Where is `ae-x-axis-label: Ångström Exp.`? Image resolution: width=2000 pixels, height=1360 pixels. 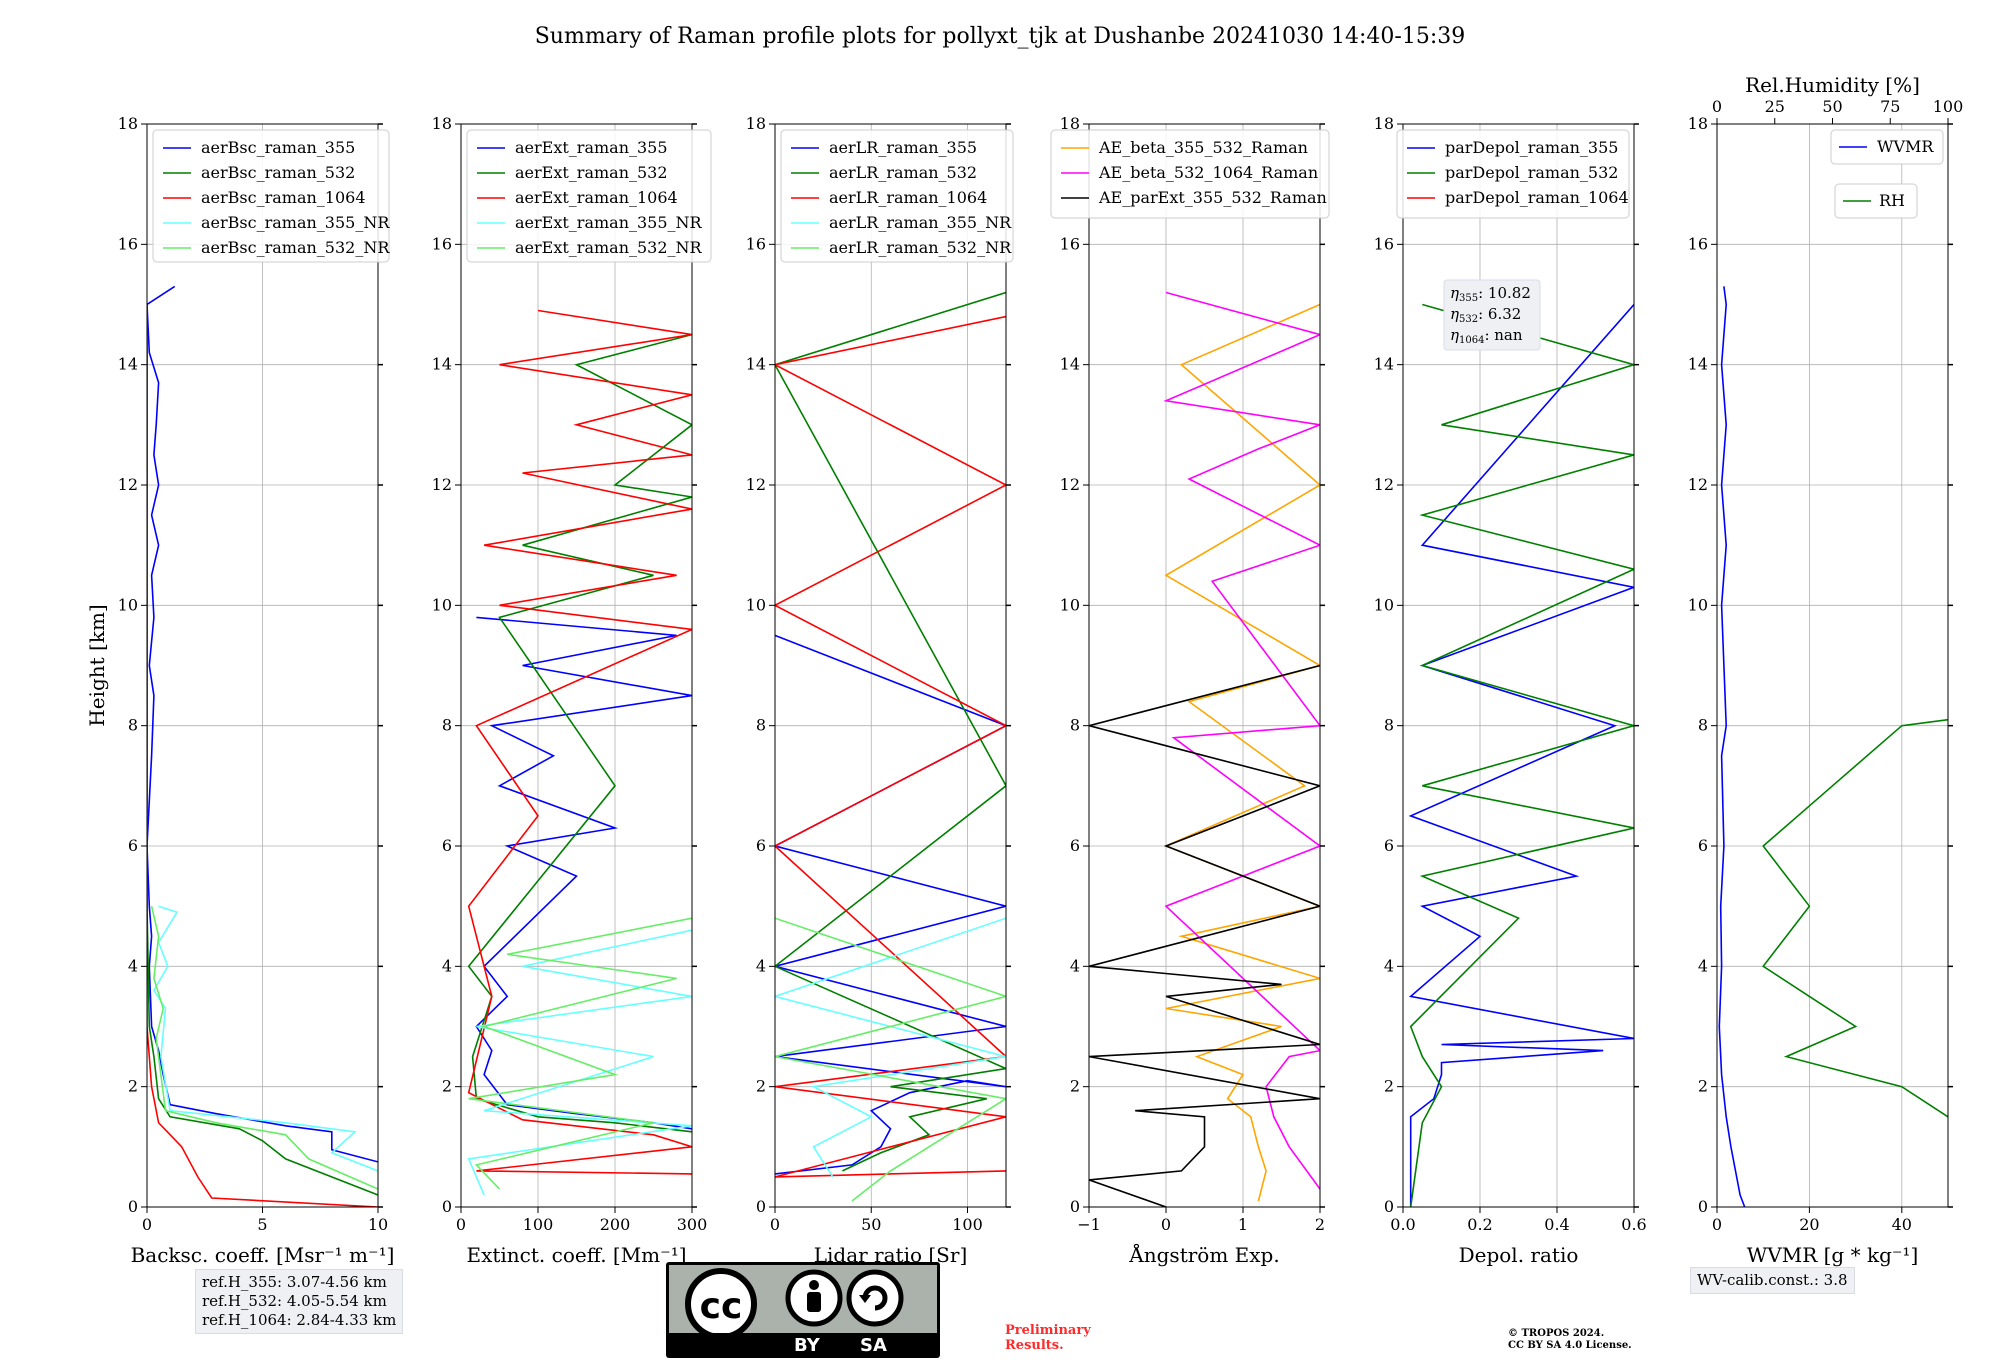
ae-x-axis-label: Ångström Exp. is located at coordinates (1203, 1254).